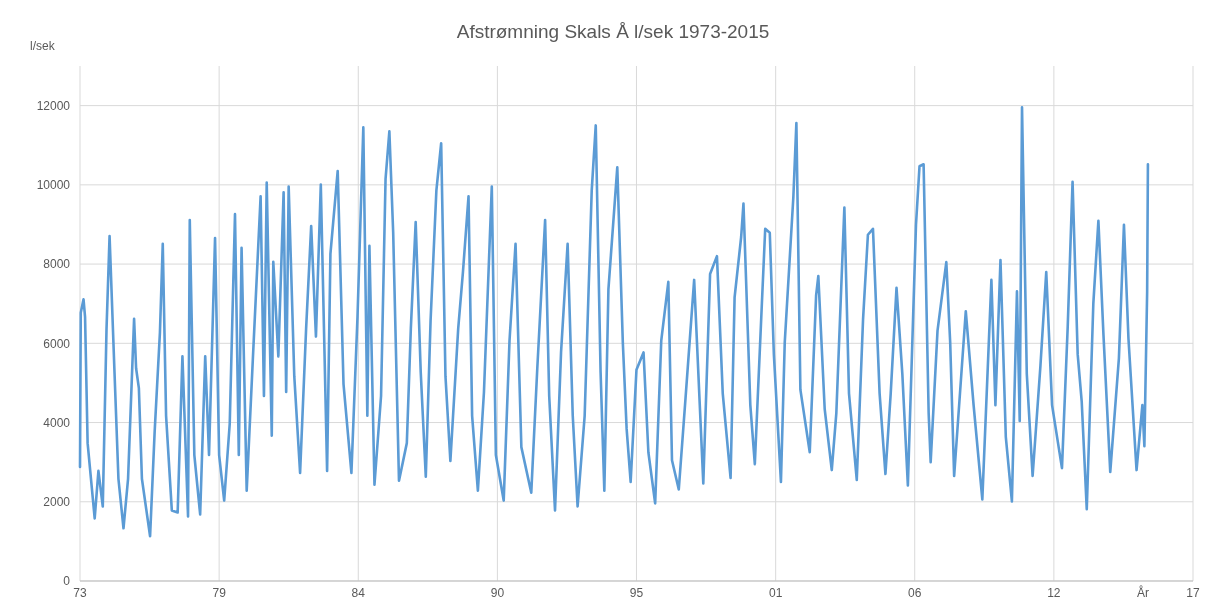 The width and height of the screenshot is (1226, 611). Describe the element at coordinates (1054, 593) in the screenshot. I see `x-tick-label: 12` at that location.